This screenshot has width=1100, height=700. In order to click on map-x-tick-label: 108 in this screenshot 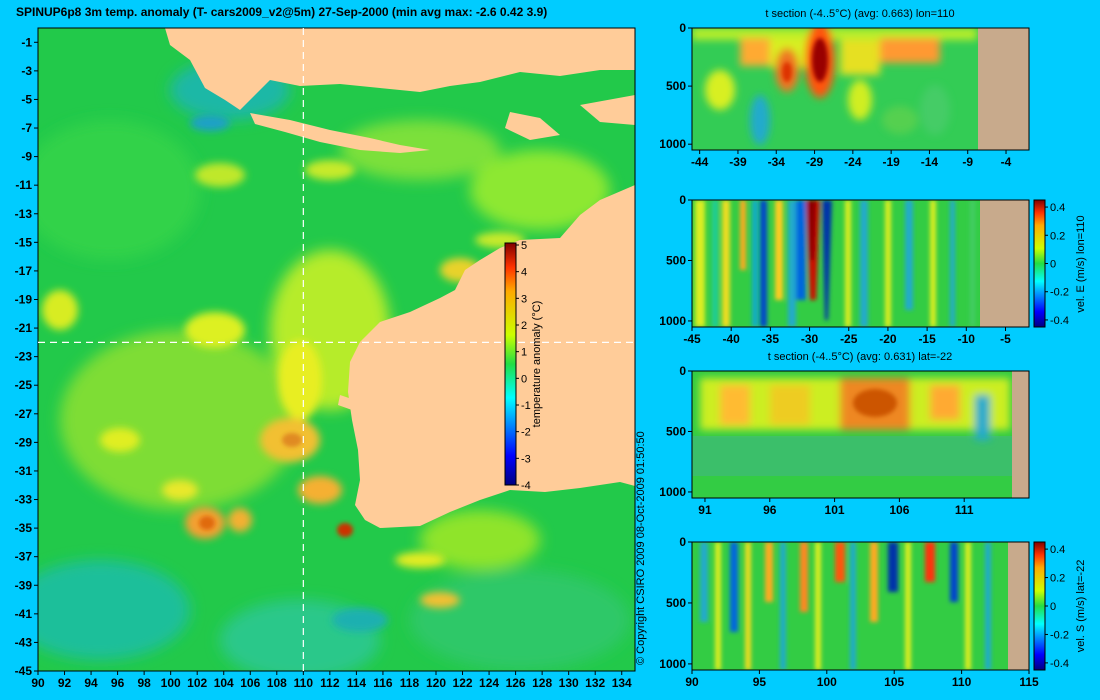, I will do `click(277, 683)`.